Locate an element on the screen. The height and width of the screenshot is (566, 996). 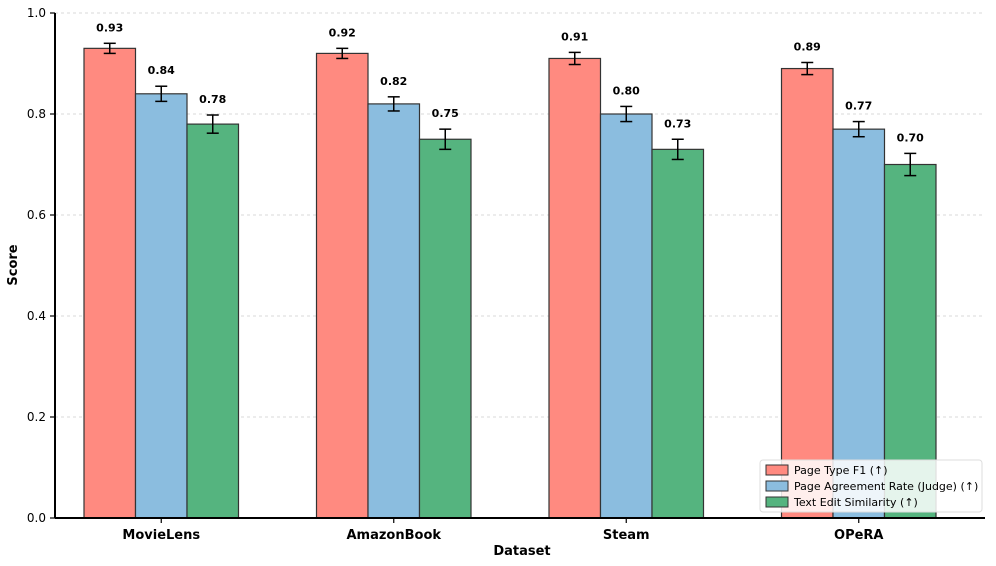
y-tick-label: 0.4 is located at coordinates (36, 316).